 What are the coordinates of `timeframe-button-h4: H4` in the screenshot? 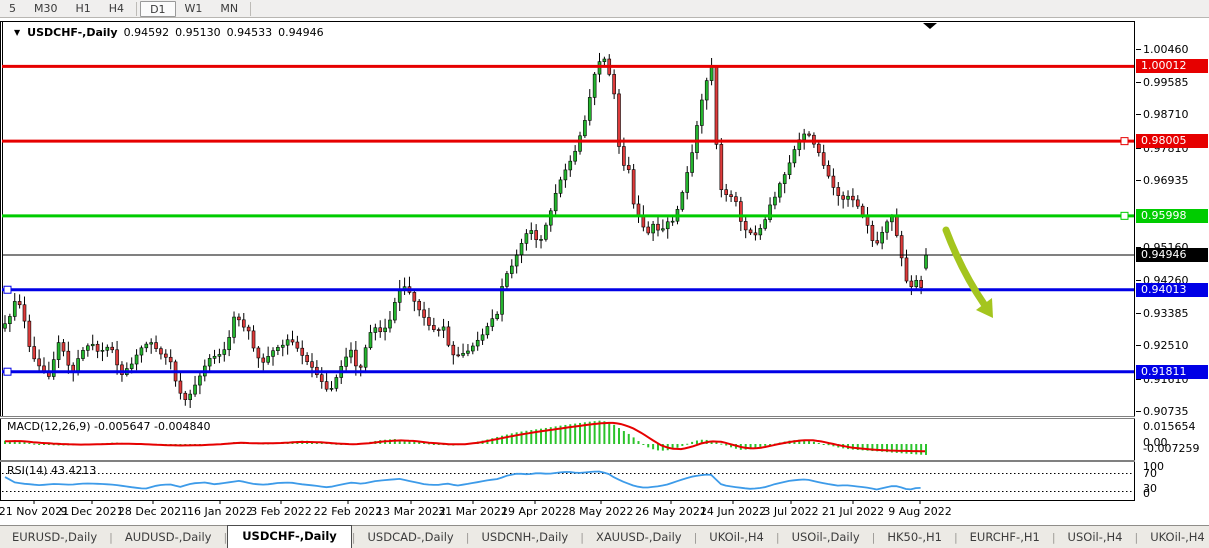 It's located at (116, 8).